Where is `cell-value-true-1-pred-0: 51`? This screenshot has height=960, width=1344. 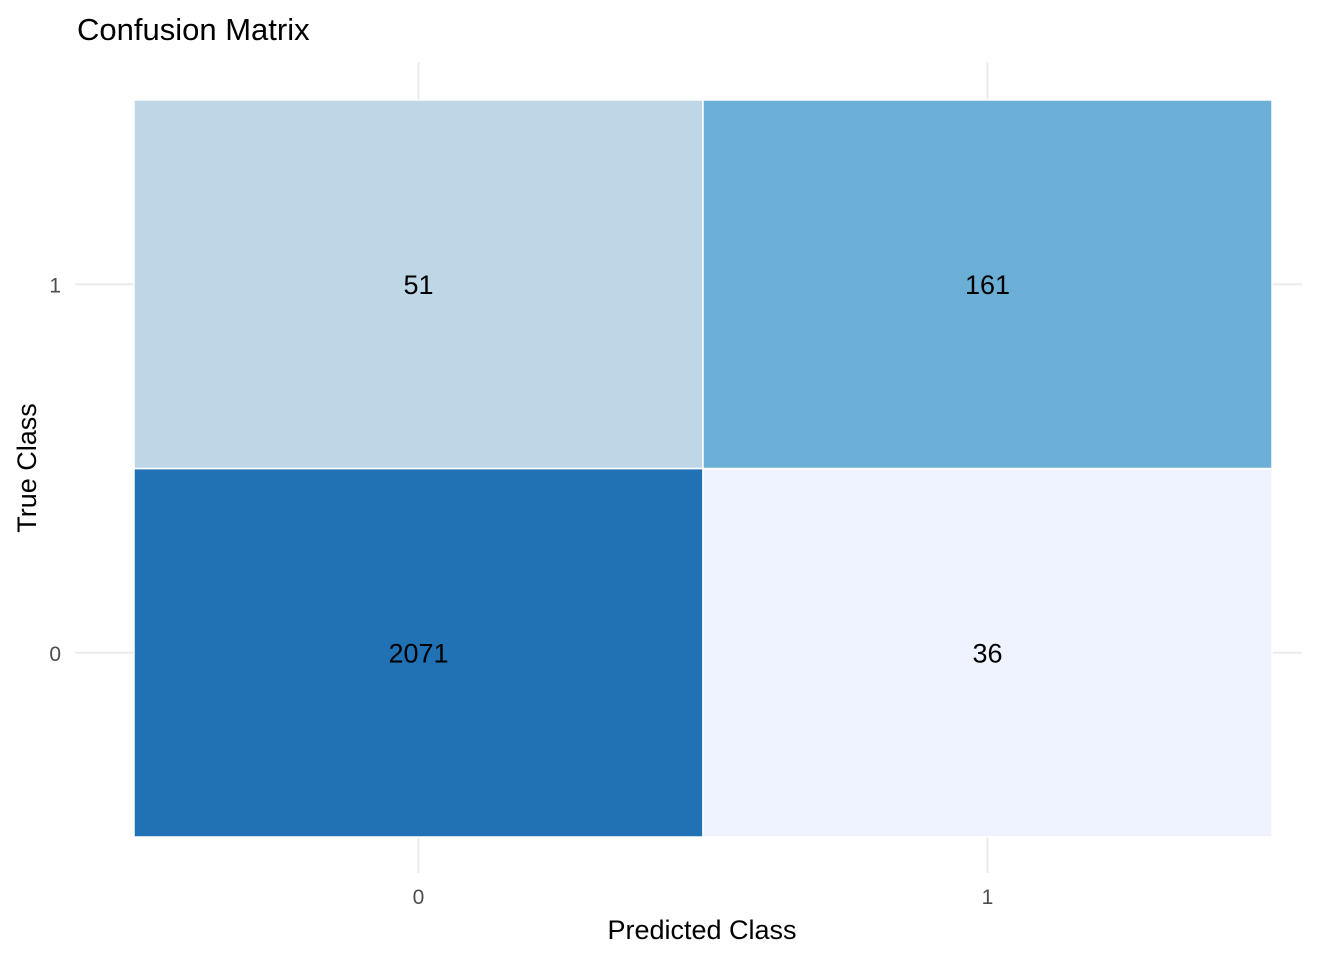 cell-value-true-1-pred-0: 51 is located at coordinates (418, 285).